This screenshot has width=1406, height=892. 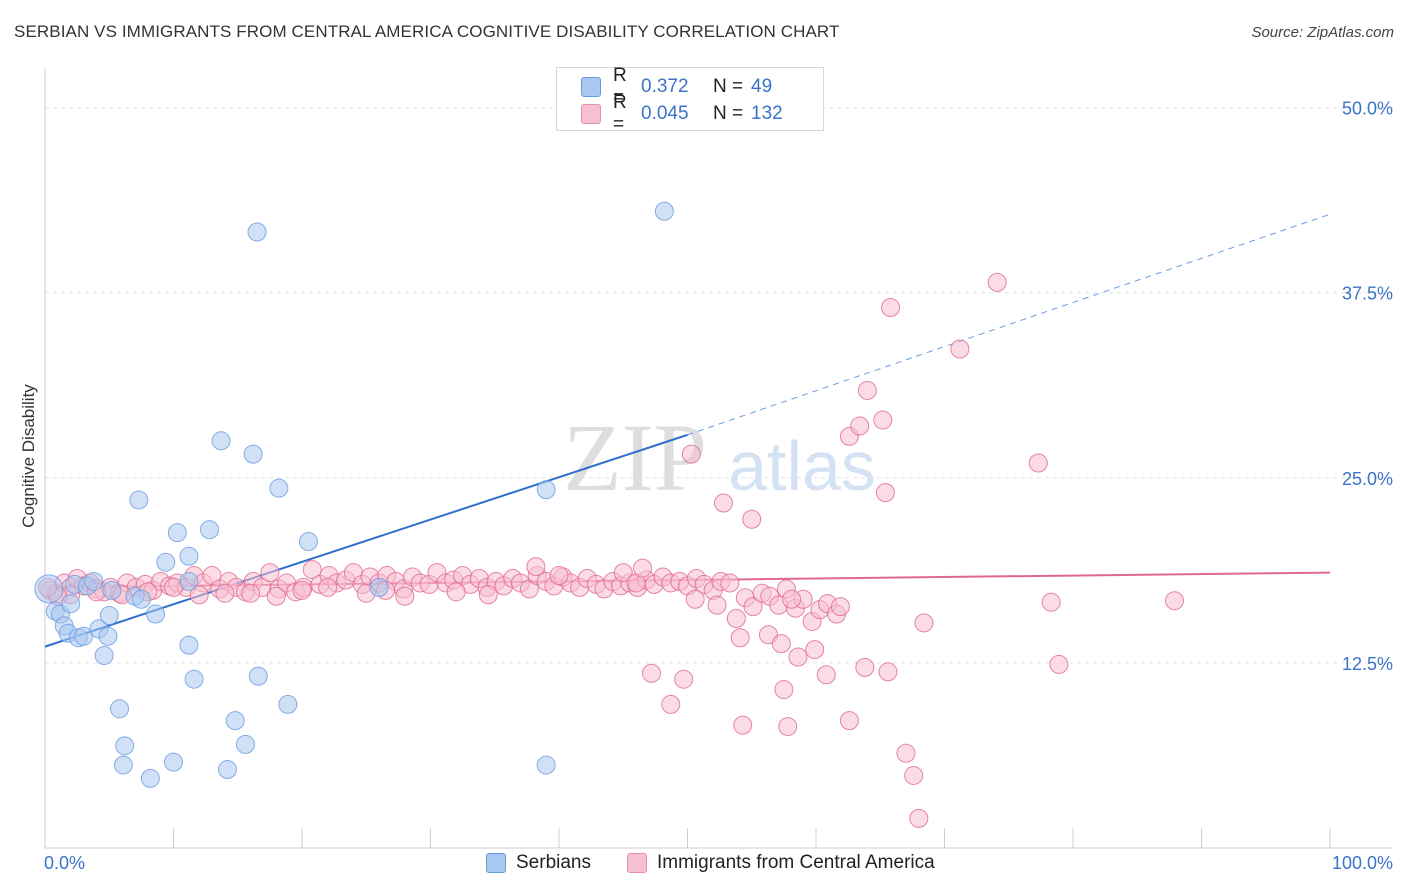 I want to click on y-tick-label: 12.5%, so click(x=1367, y=664).